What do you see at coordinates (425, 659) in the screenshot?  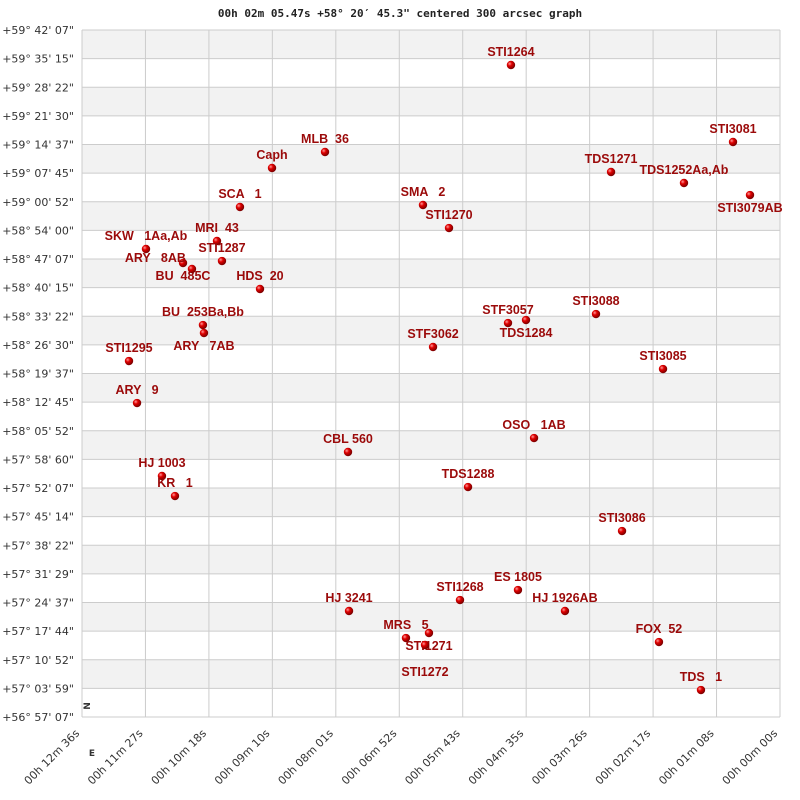 I see `star-point: STI1272` at bounding box center [425, 659].